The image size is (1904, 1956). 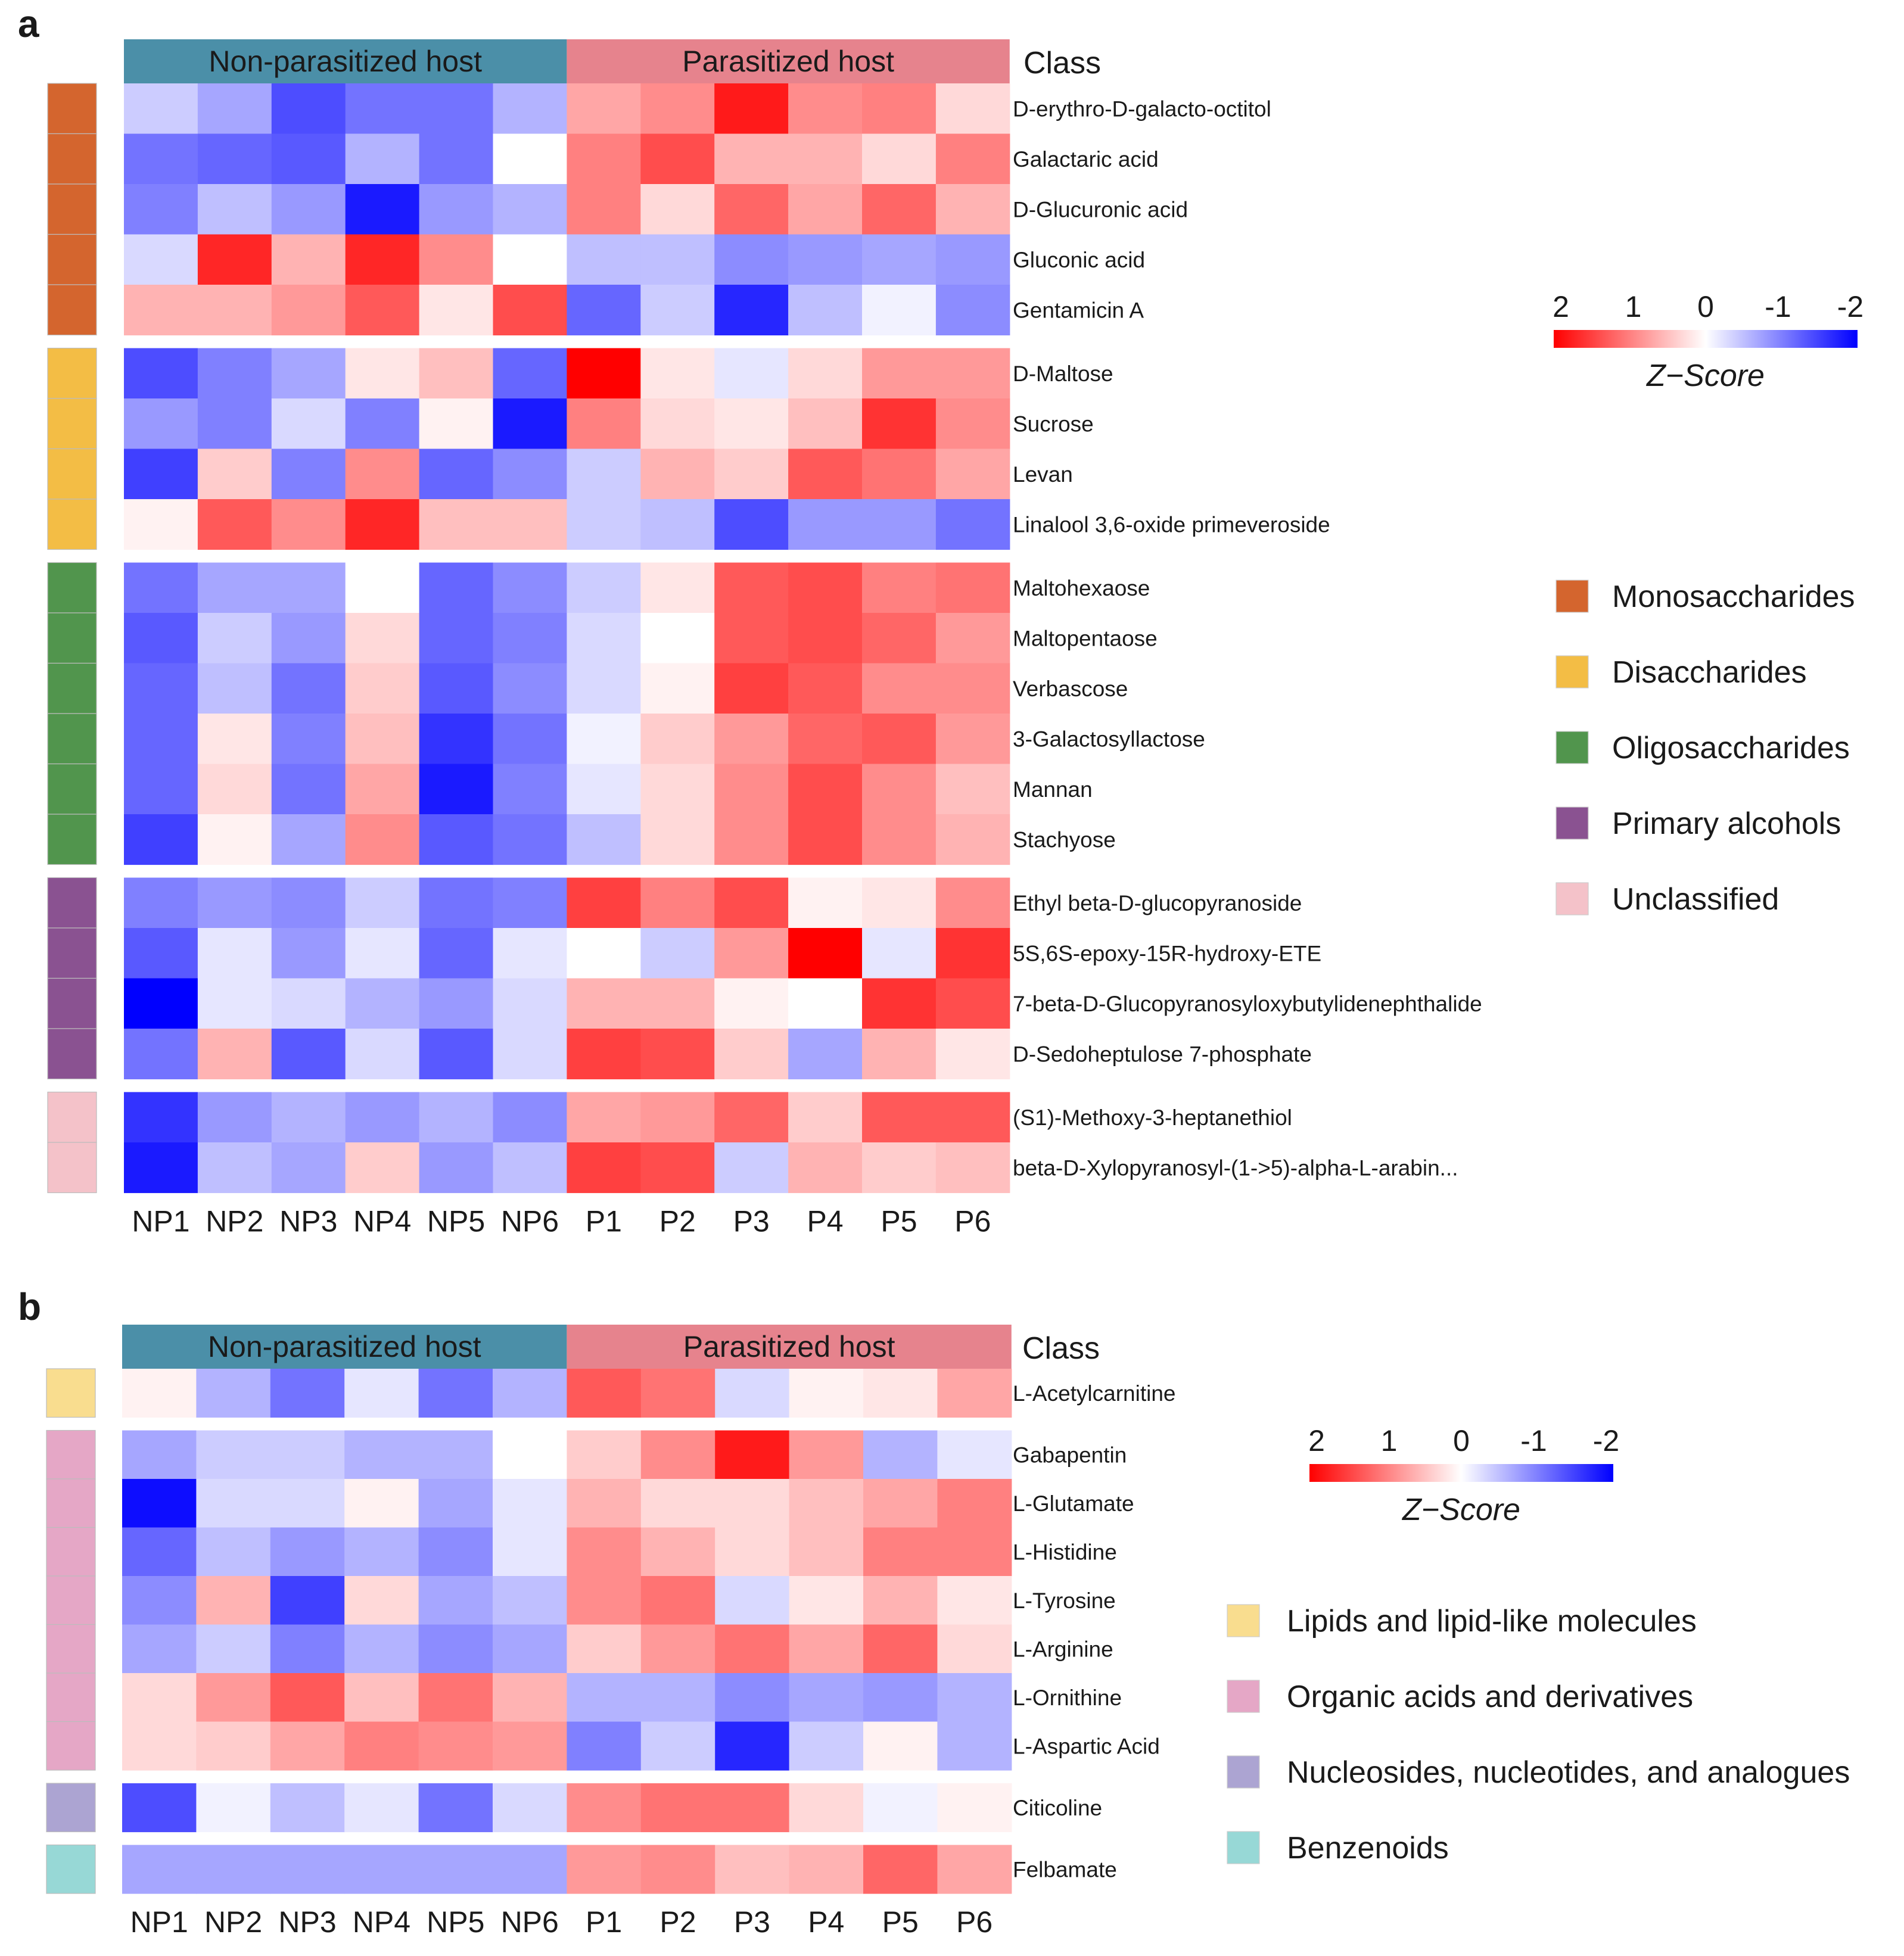 What do you see at coordinates (1460, 1510) in the screenshot?
I see `colorbar-title: Z−Score` at bounding box center [1460, 1510].